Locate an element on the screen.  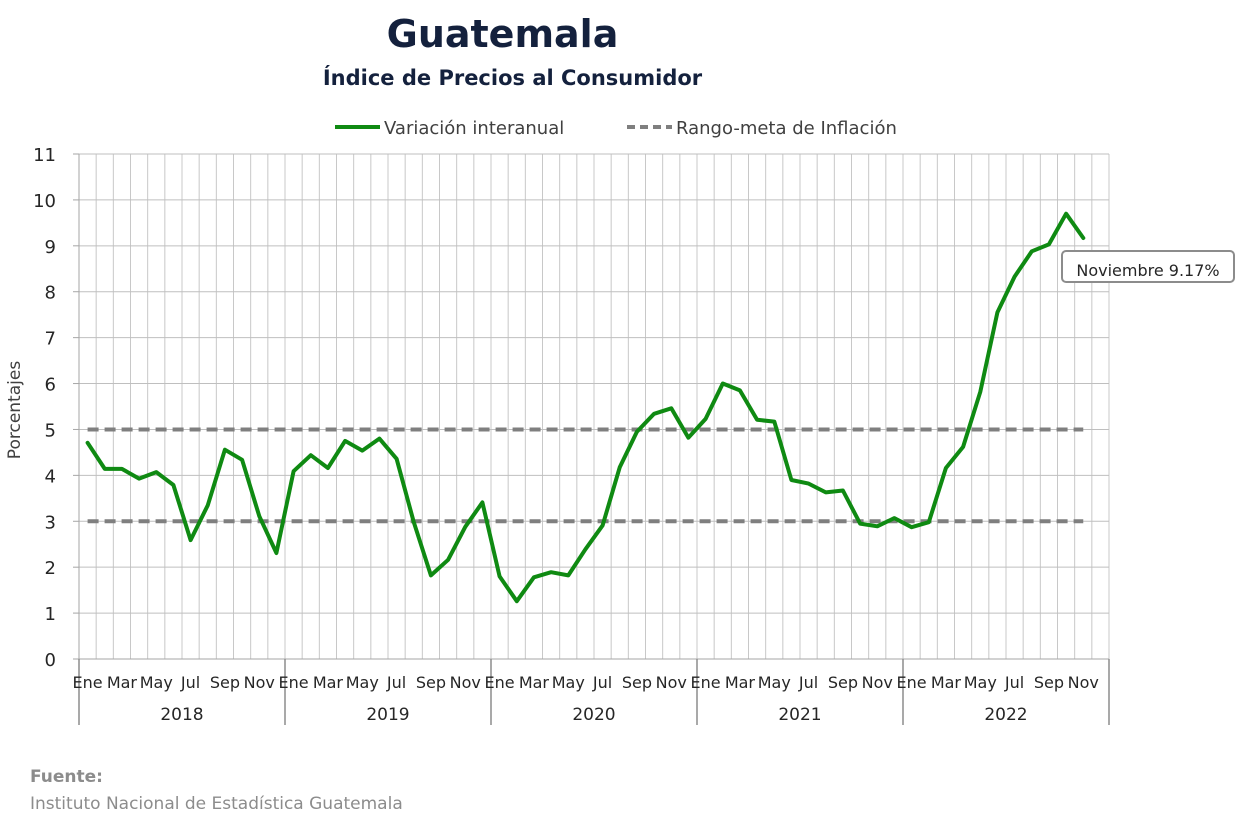
y-tick-label: 5 is located at coordinates (50, 430).